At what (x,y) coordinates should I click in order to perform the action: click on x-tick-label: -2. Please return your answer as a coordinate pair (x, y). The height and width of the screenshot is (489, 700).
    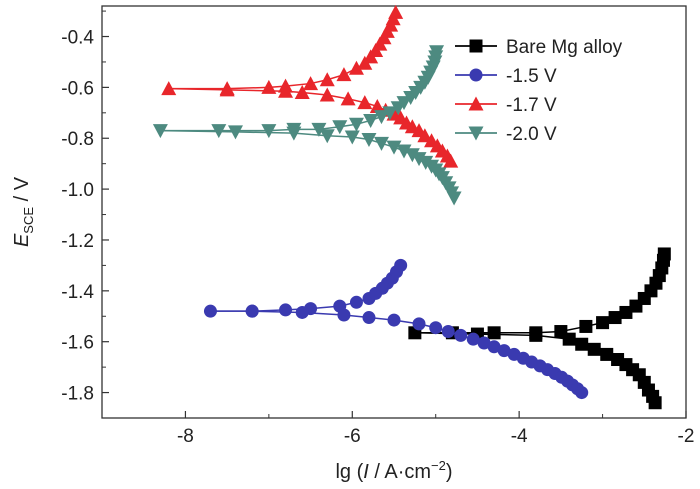
    Looking at the image, I should click on (686, 436).